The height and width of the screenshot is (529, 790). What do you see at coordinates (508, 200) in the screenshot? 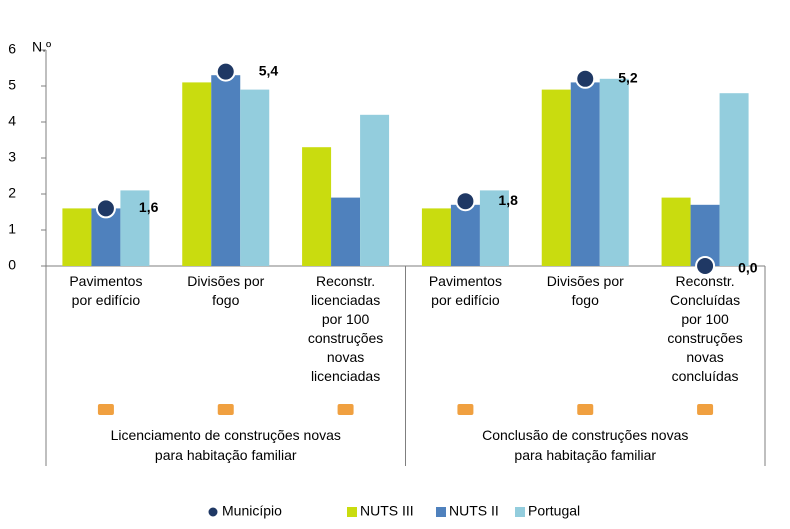
I see `value-label: 1,8` at bounding box center [508, 200].